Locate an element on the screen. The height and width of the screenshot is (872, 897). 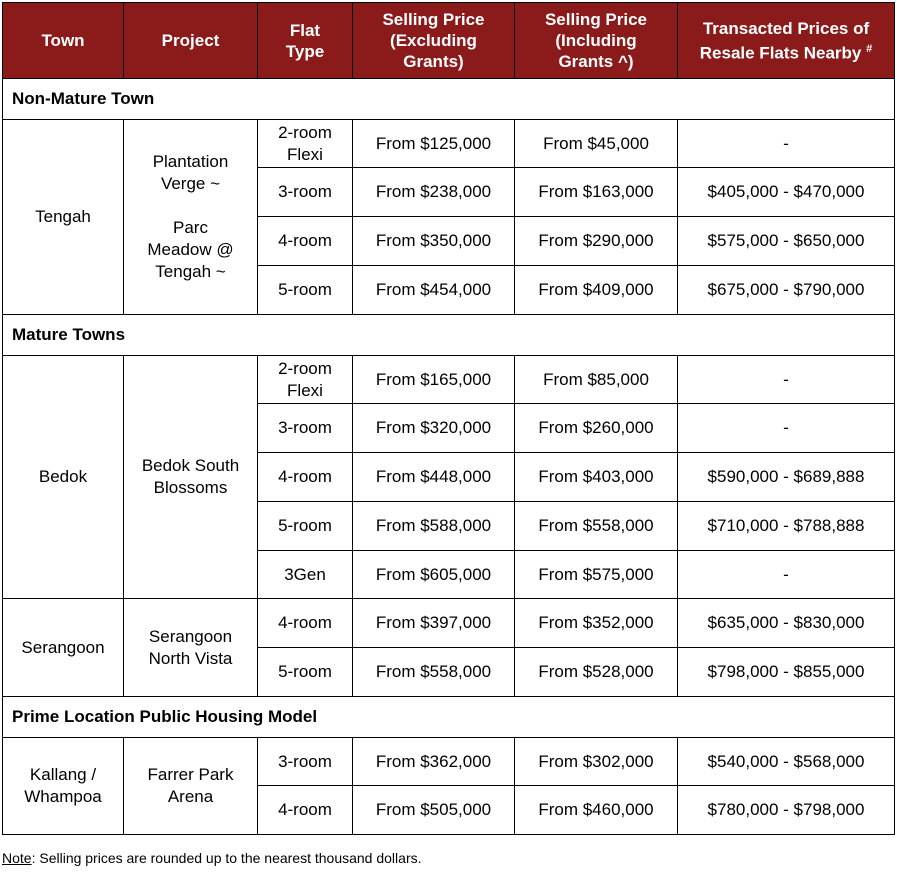
project-line: Meadow @ is located at coordinates (190, 249).